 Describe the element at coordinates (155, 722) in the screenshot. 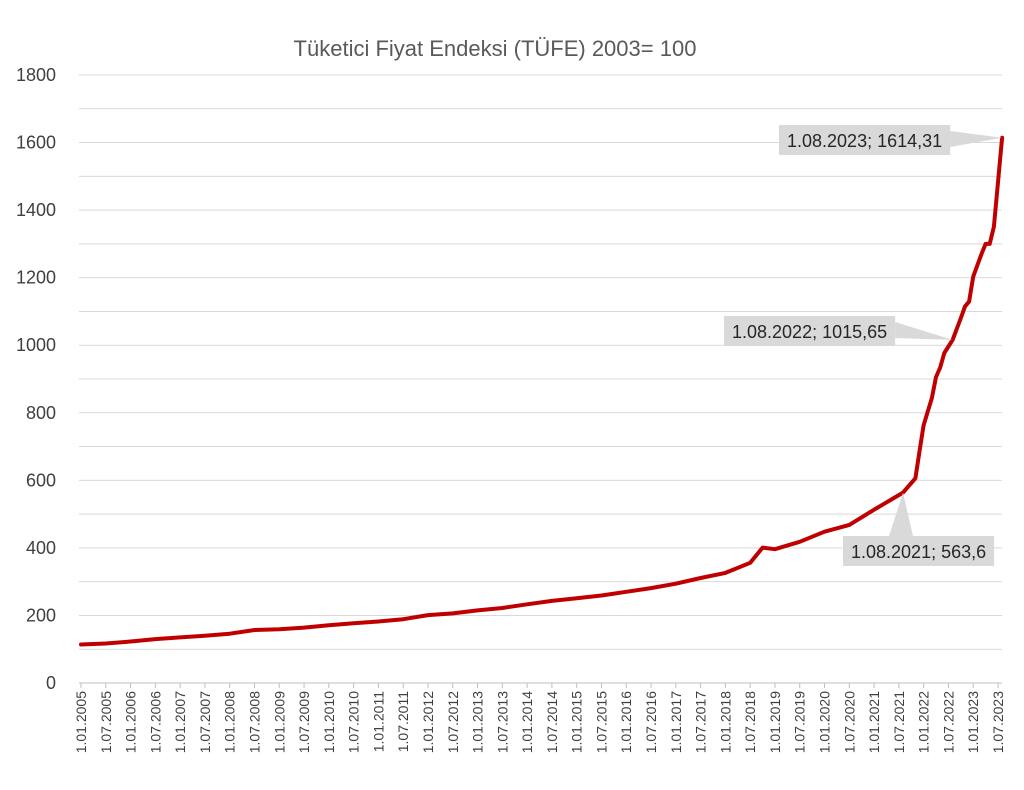

I see `x-tick-label: 1.07.2006` at that location.